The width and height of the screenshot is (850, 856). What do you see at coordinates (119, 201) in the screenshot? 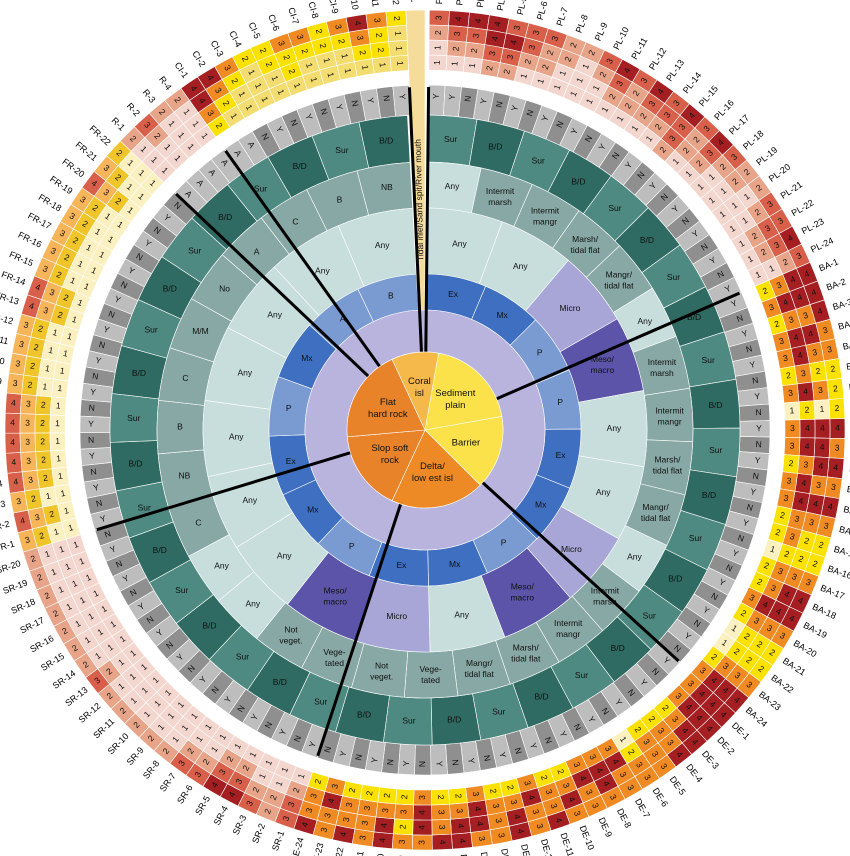
I see `cell-value-FR-20-3: 2` at bounding box center [119, 201].